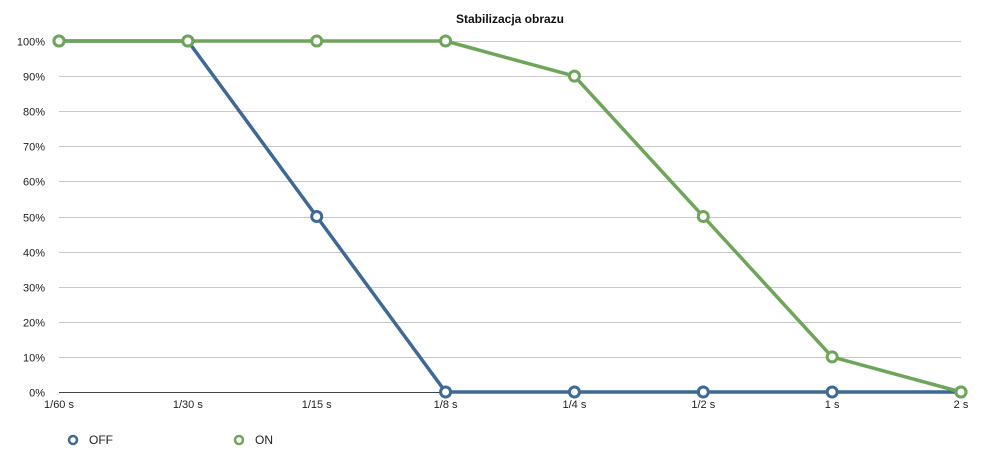  I want to click on y-tick-label: 90%, so click(34, 78).